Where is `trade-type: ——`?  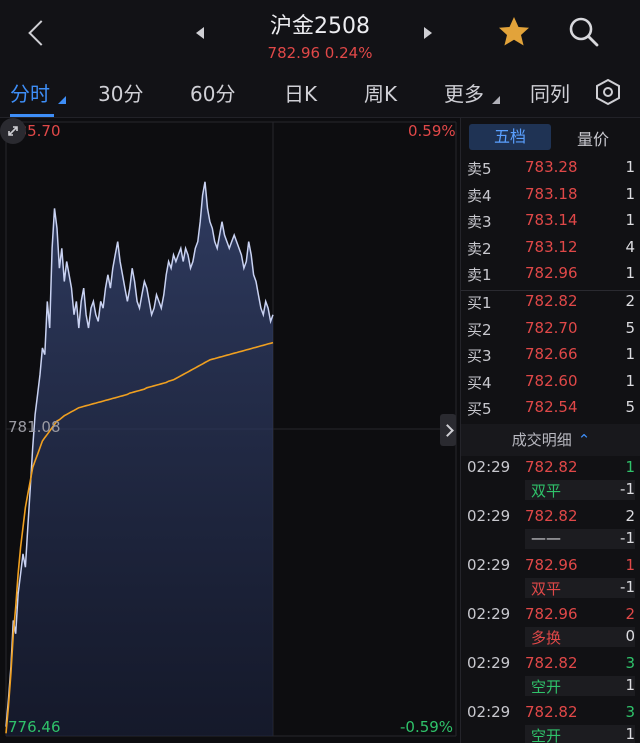
trade-type: —— is located at coordinates (546, 538).